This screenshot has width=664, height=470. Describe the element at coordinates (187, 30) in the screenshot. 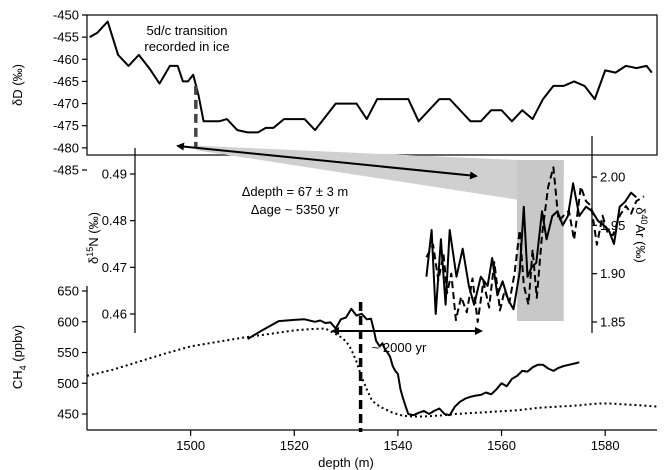

I see `transition-label-line1: 5d/c transition` at that location.